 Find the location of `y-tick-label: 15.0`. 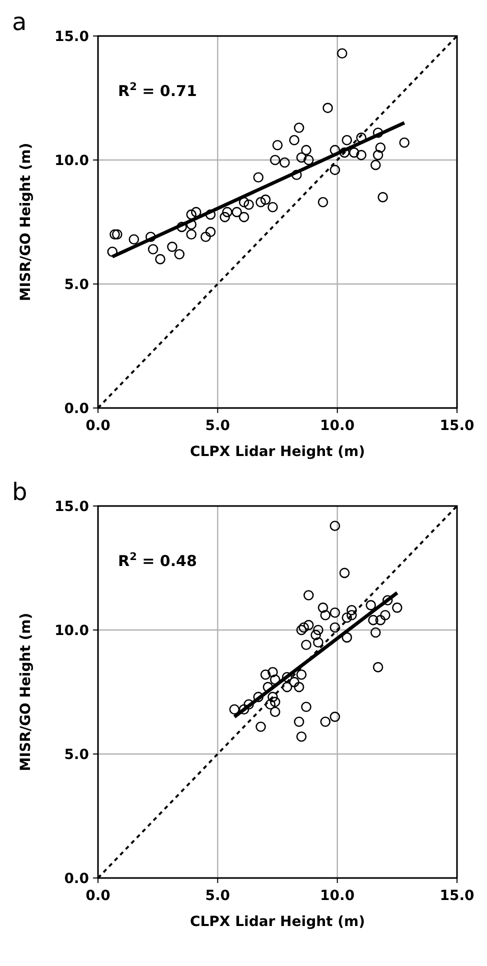

y-tick-label: 15.0 is located at coordinates (72, 507).